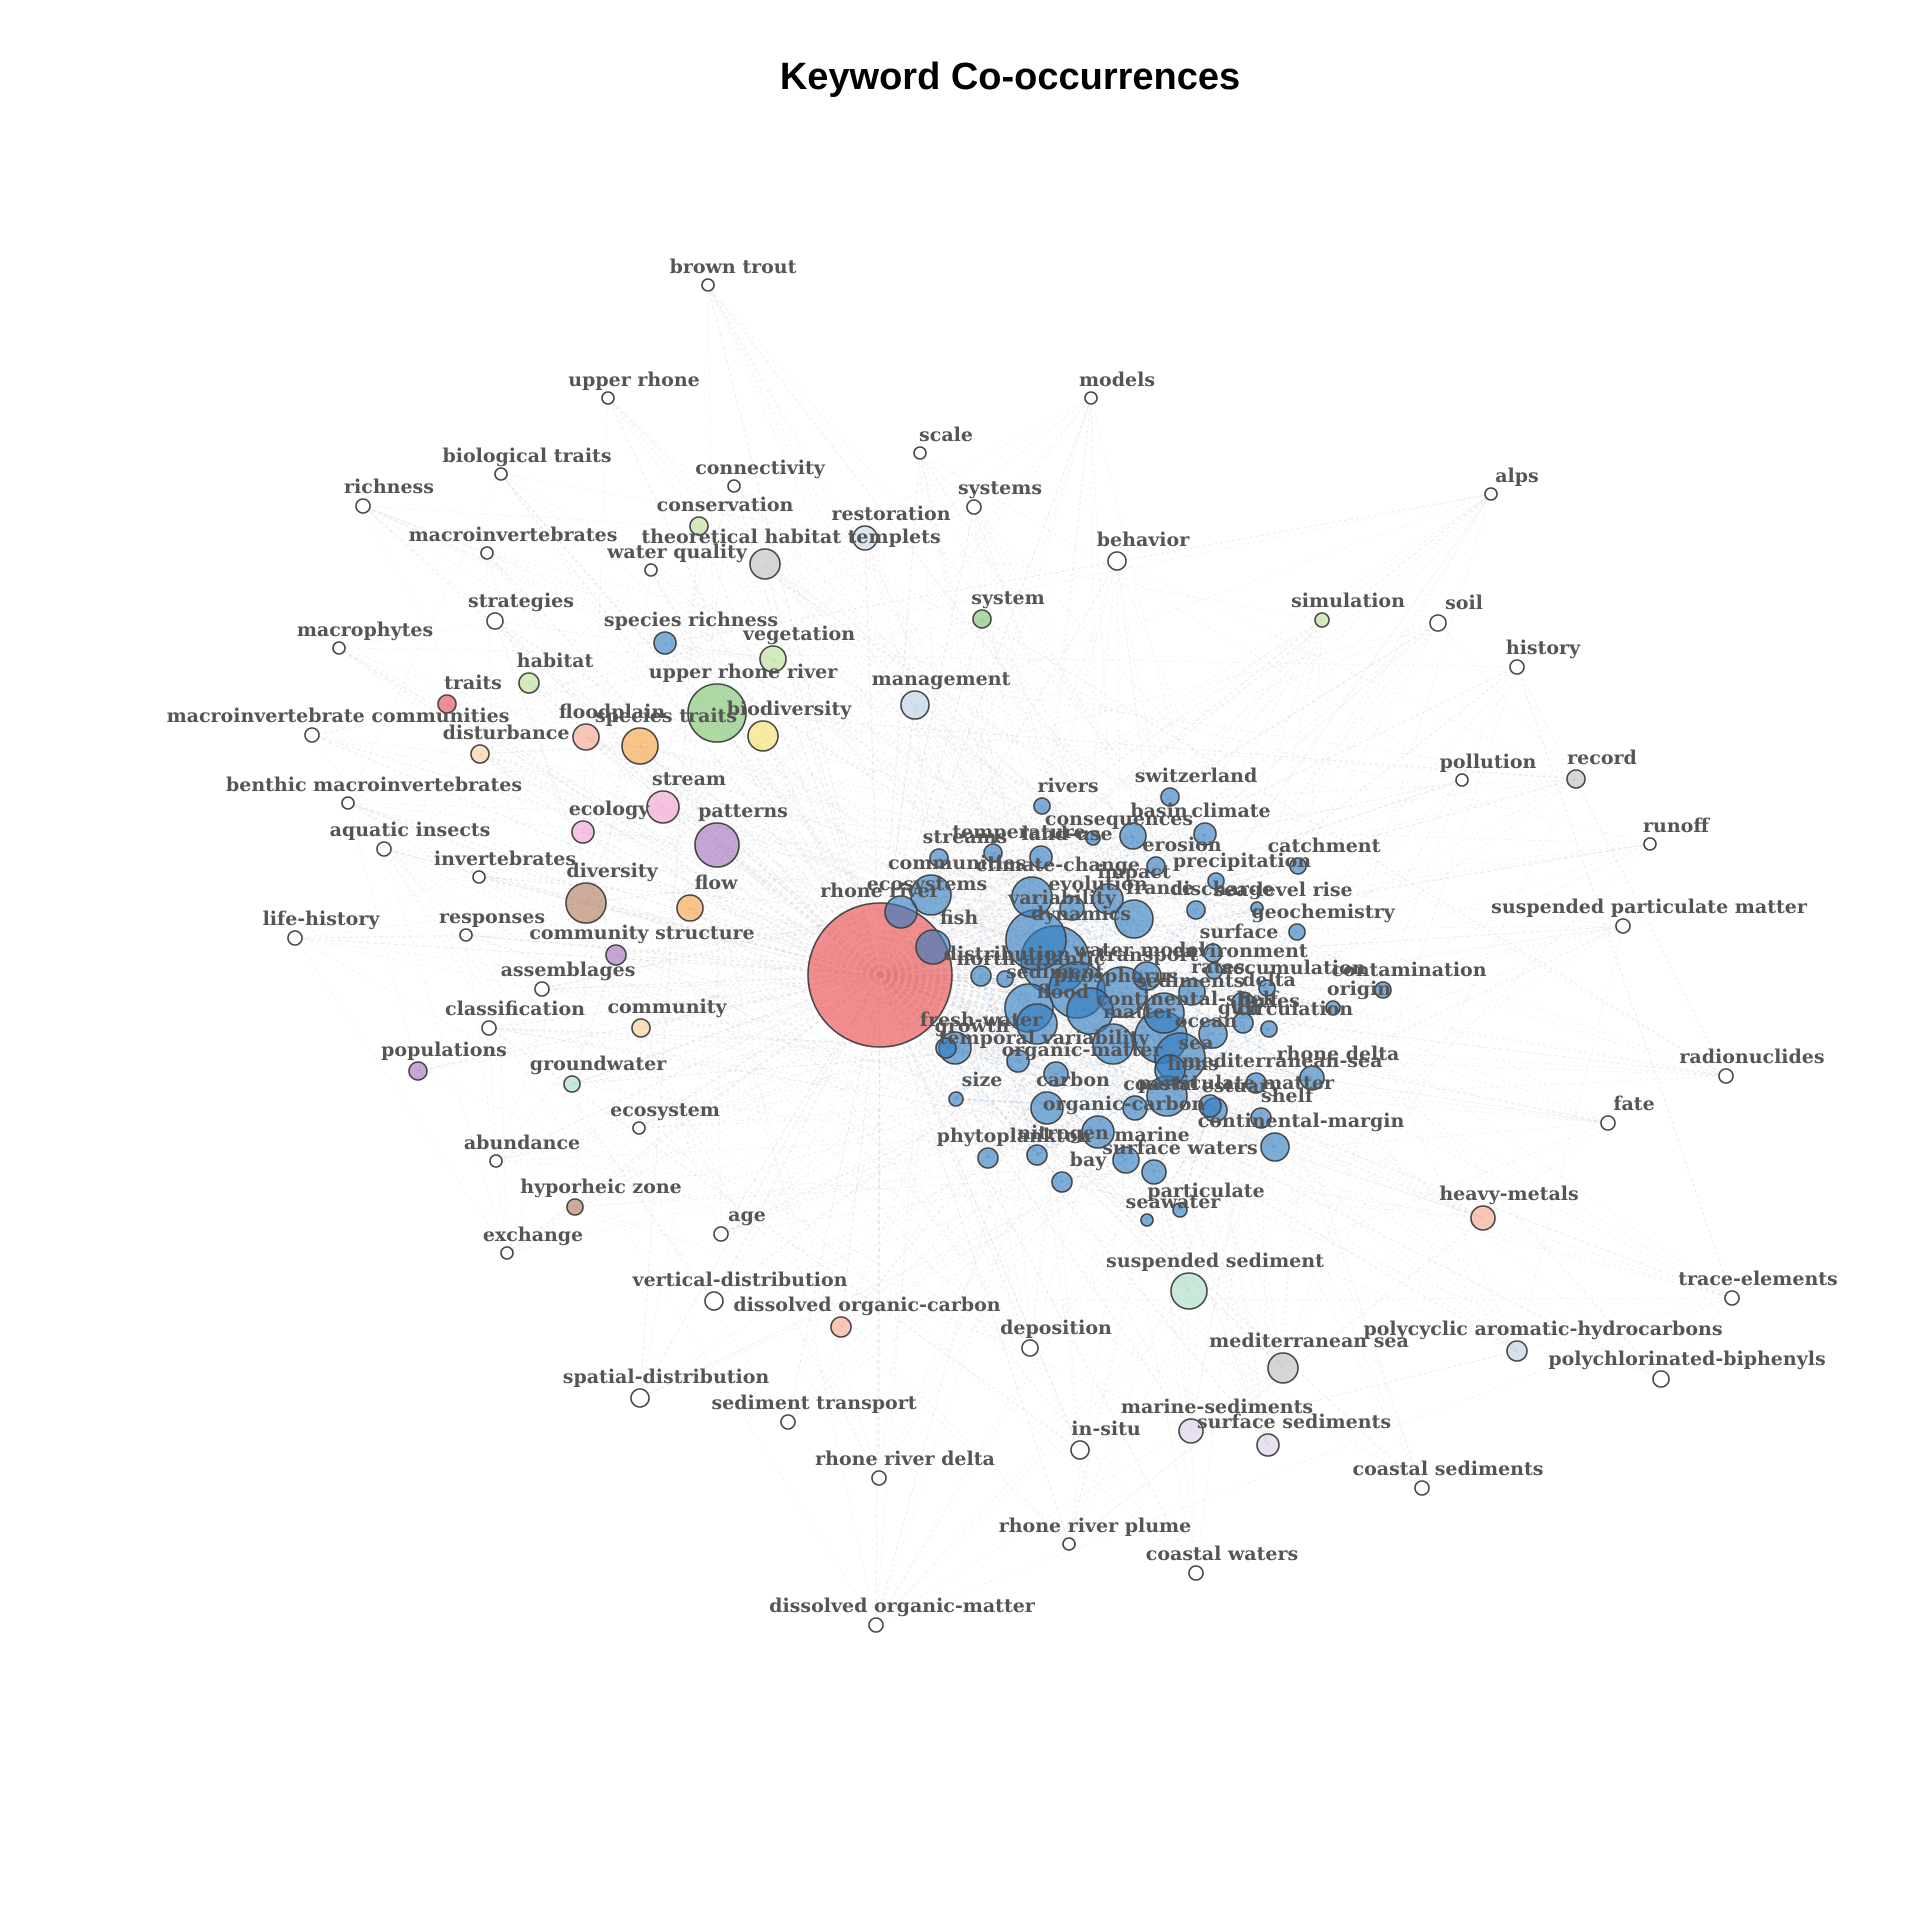 The width and height of the screenshot is (1920, 1920). Describe the element at coordinates (1126, 1160) in the screenshot. I see `node-marine` at that location.